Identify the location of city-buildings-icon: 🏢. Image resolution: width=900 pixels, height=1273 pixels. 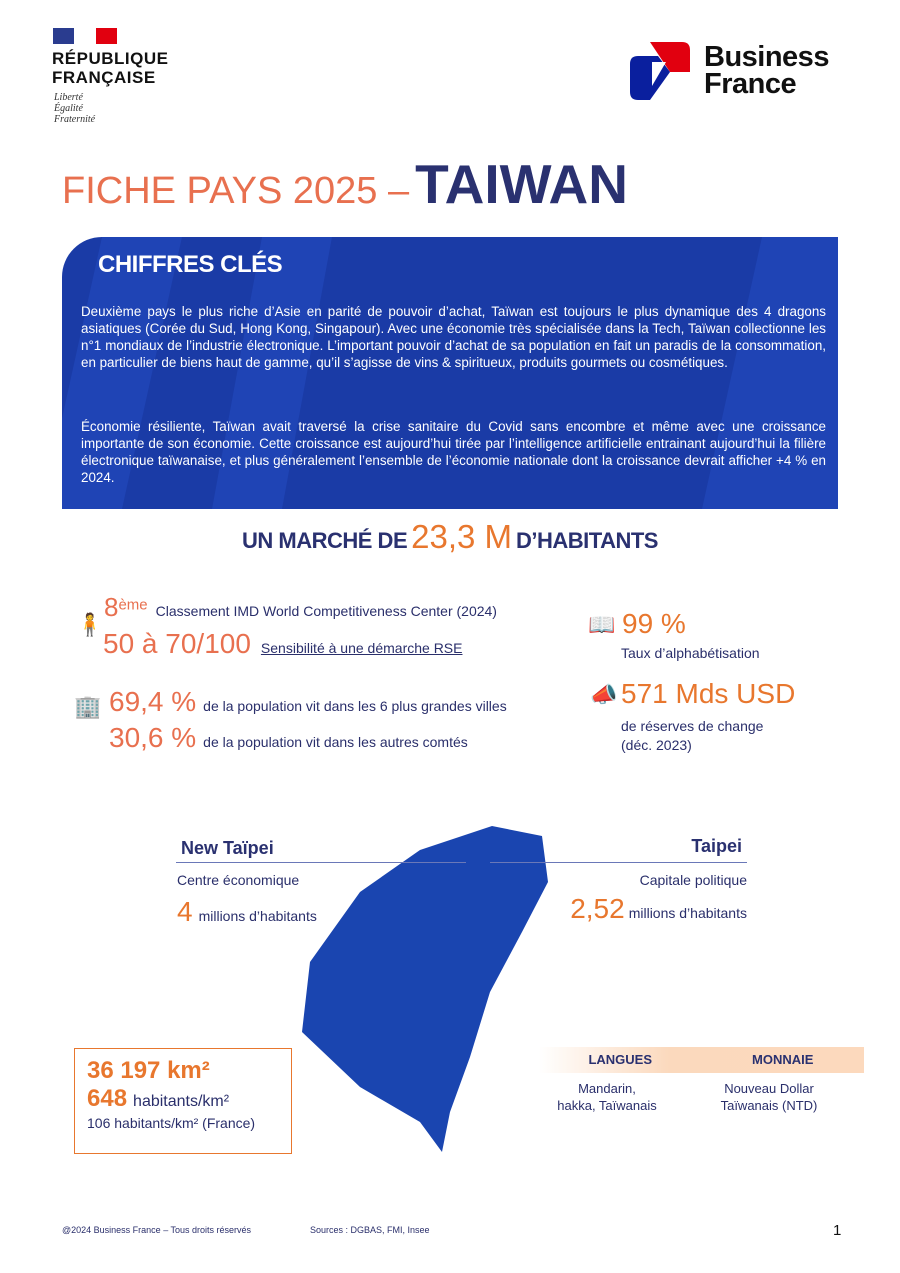
(88, 706).